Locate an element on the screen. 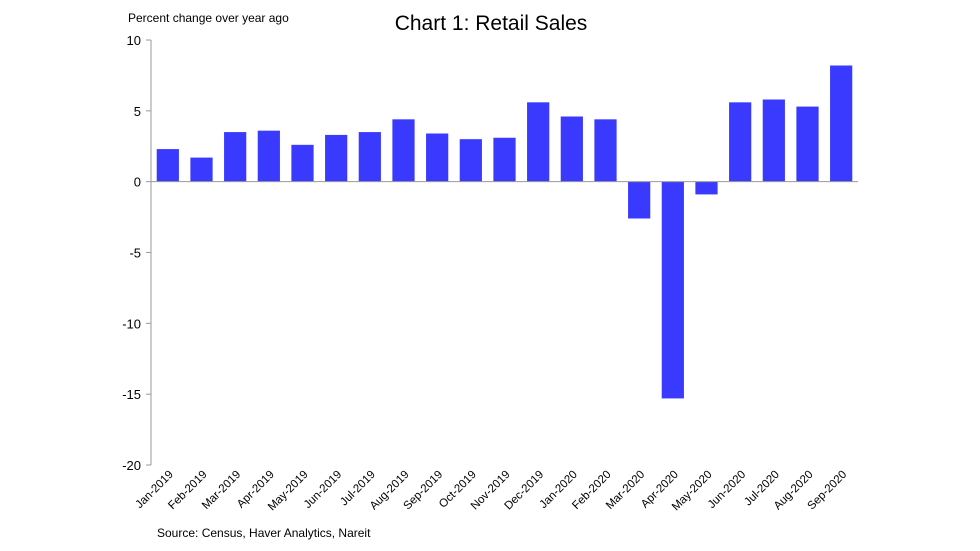 Image resolution: width=980 pixels, height=551 pixels. y-tick-label: -15 is located at coordinates (131, 394).